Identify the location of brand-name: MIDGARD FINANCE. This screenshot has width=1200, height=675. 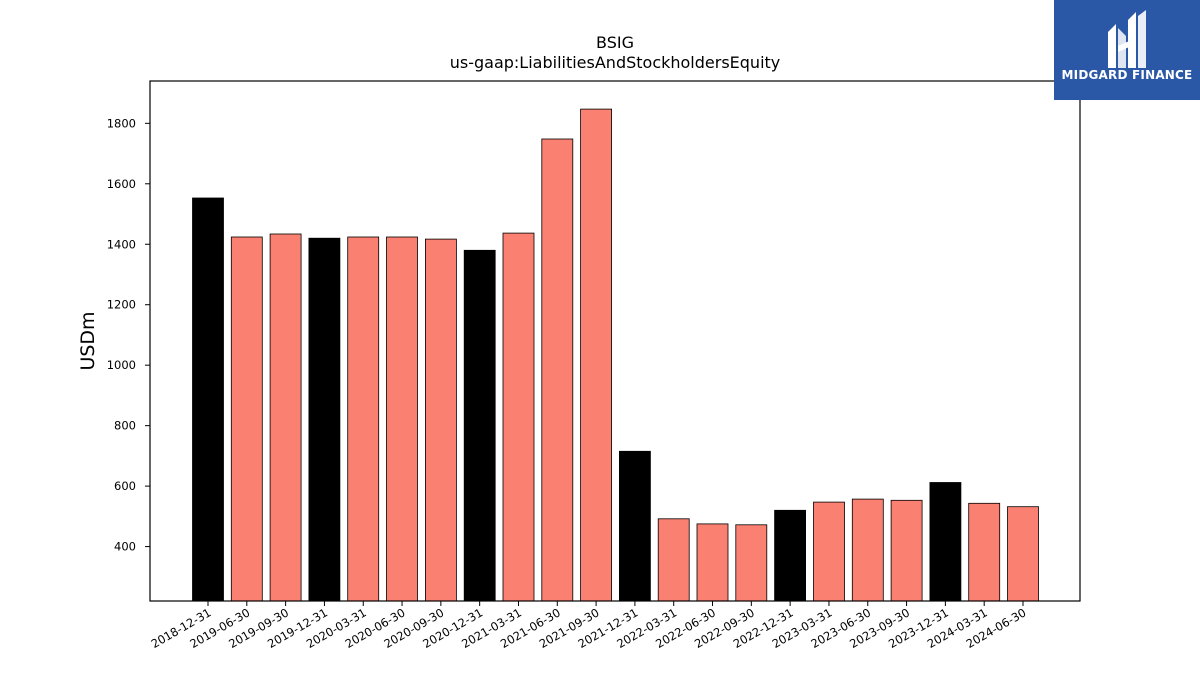
(1127, 75).